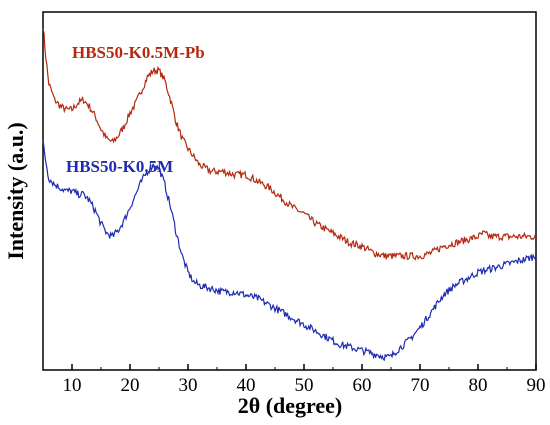 Image resolution: width=550 pixels, height=425 pixels. What do you see at coordinates (536, 385) in the screenshot?
I see `x-tick-label: 90` at bounding box center [536, 385].